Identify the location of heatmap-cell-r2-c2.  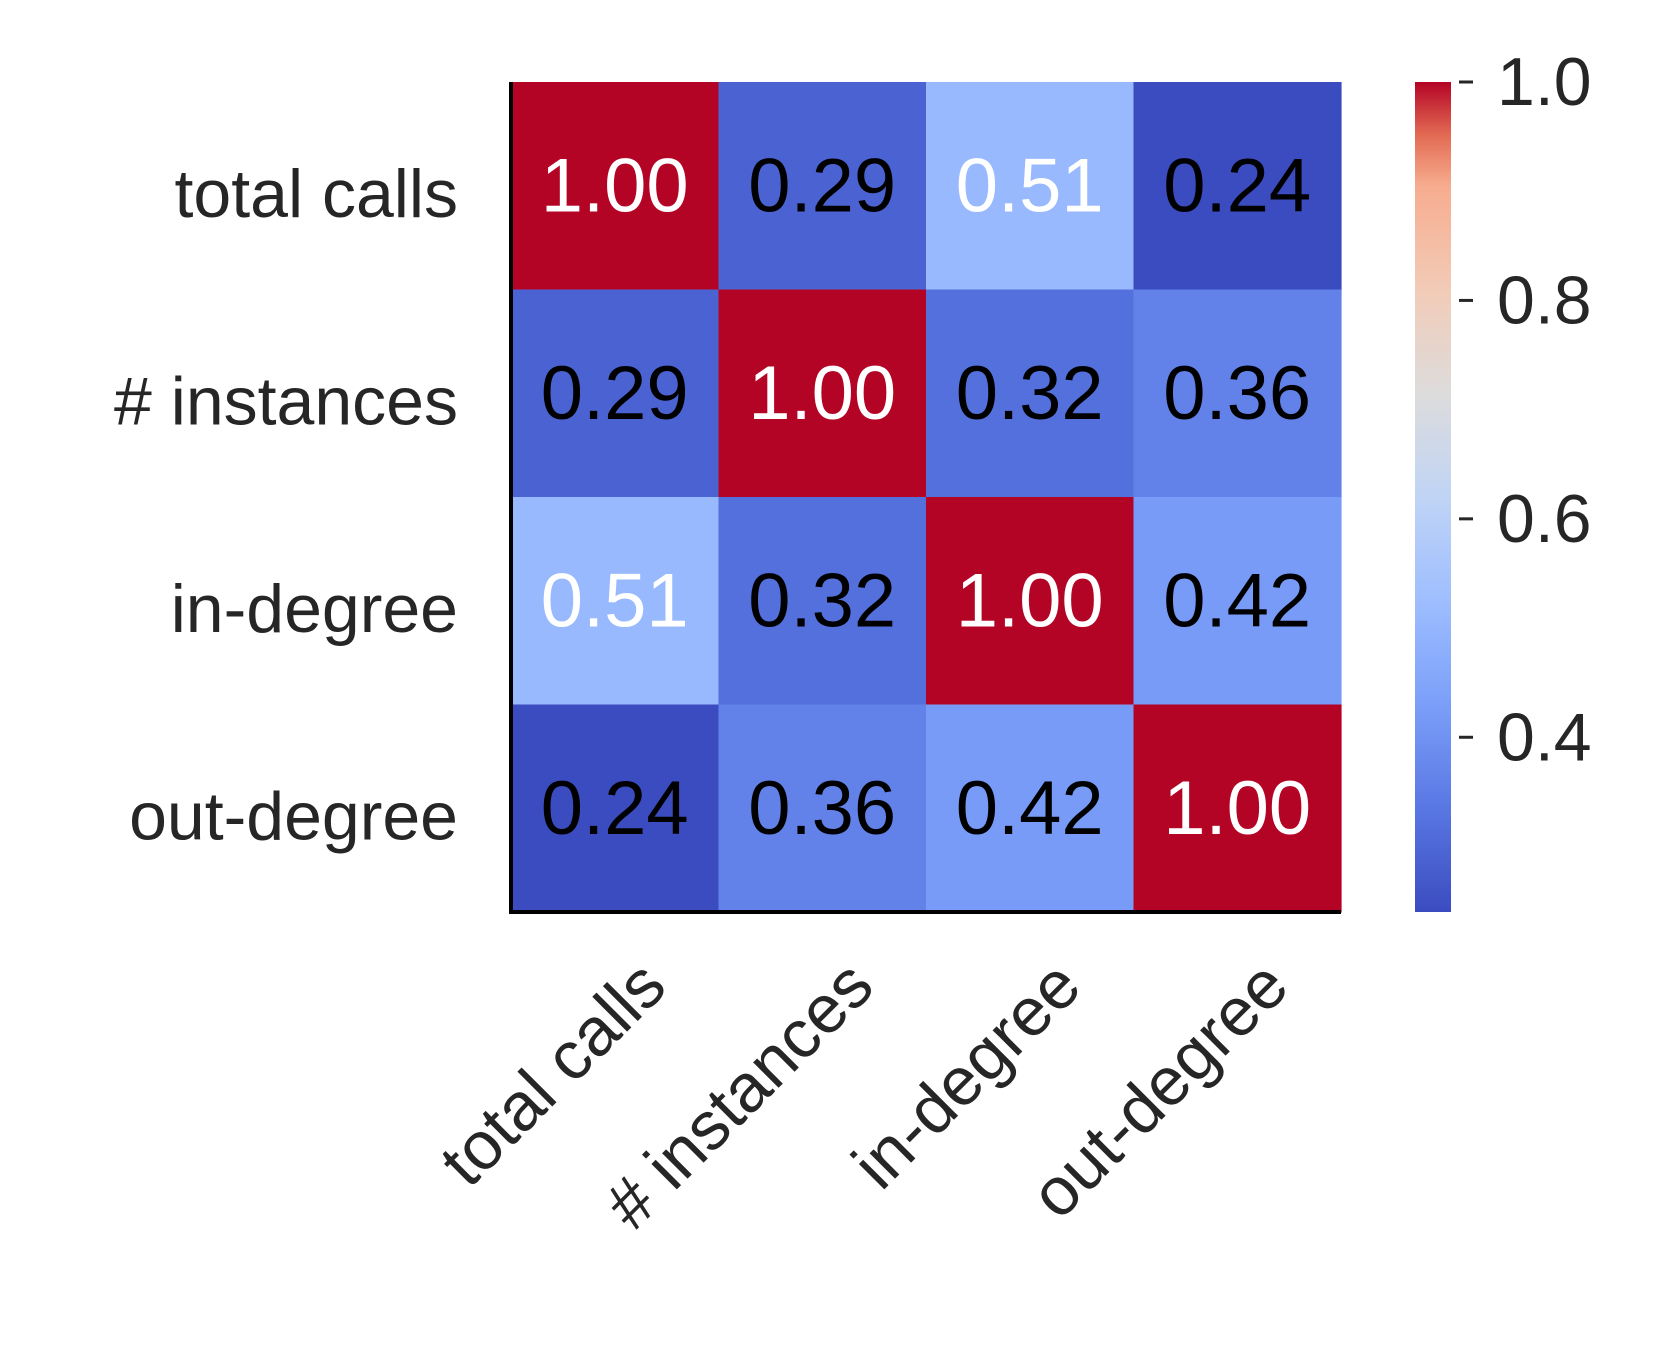
(1030, 601).